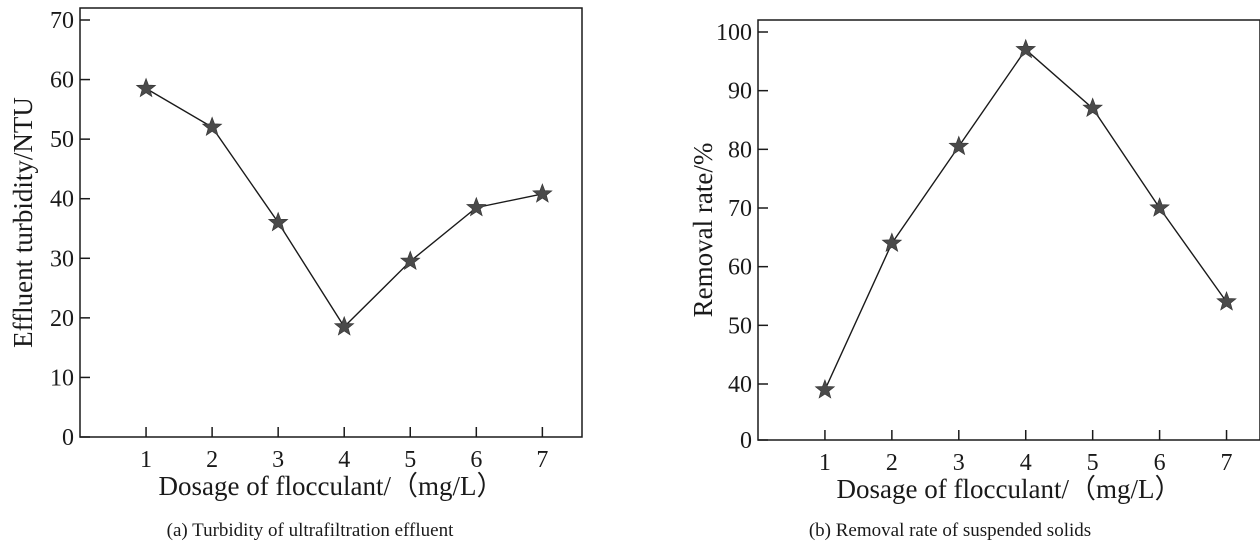 This screenshot has width=1260, height=553. Describe the element at coordinates (62, 259) in the screenshot. I see `y-tick-label: 30` at that location.